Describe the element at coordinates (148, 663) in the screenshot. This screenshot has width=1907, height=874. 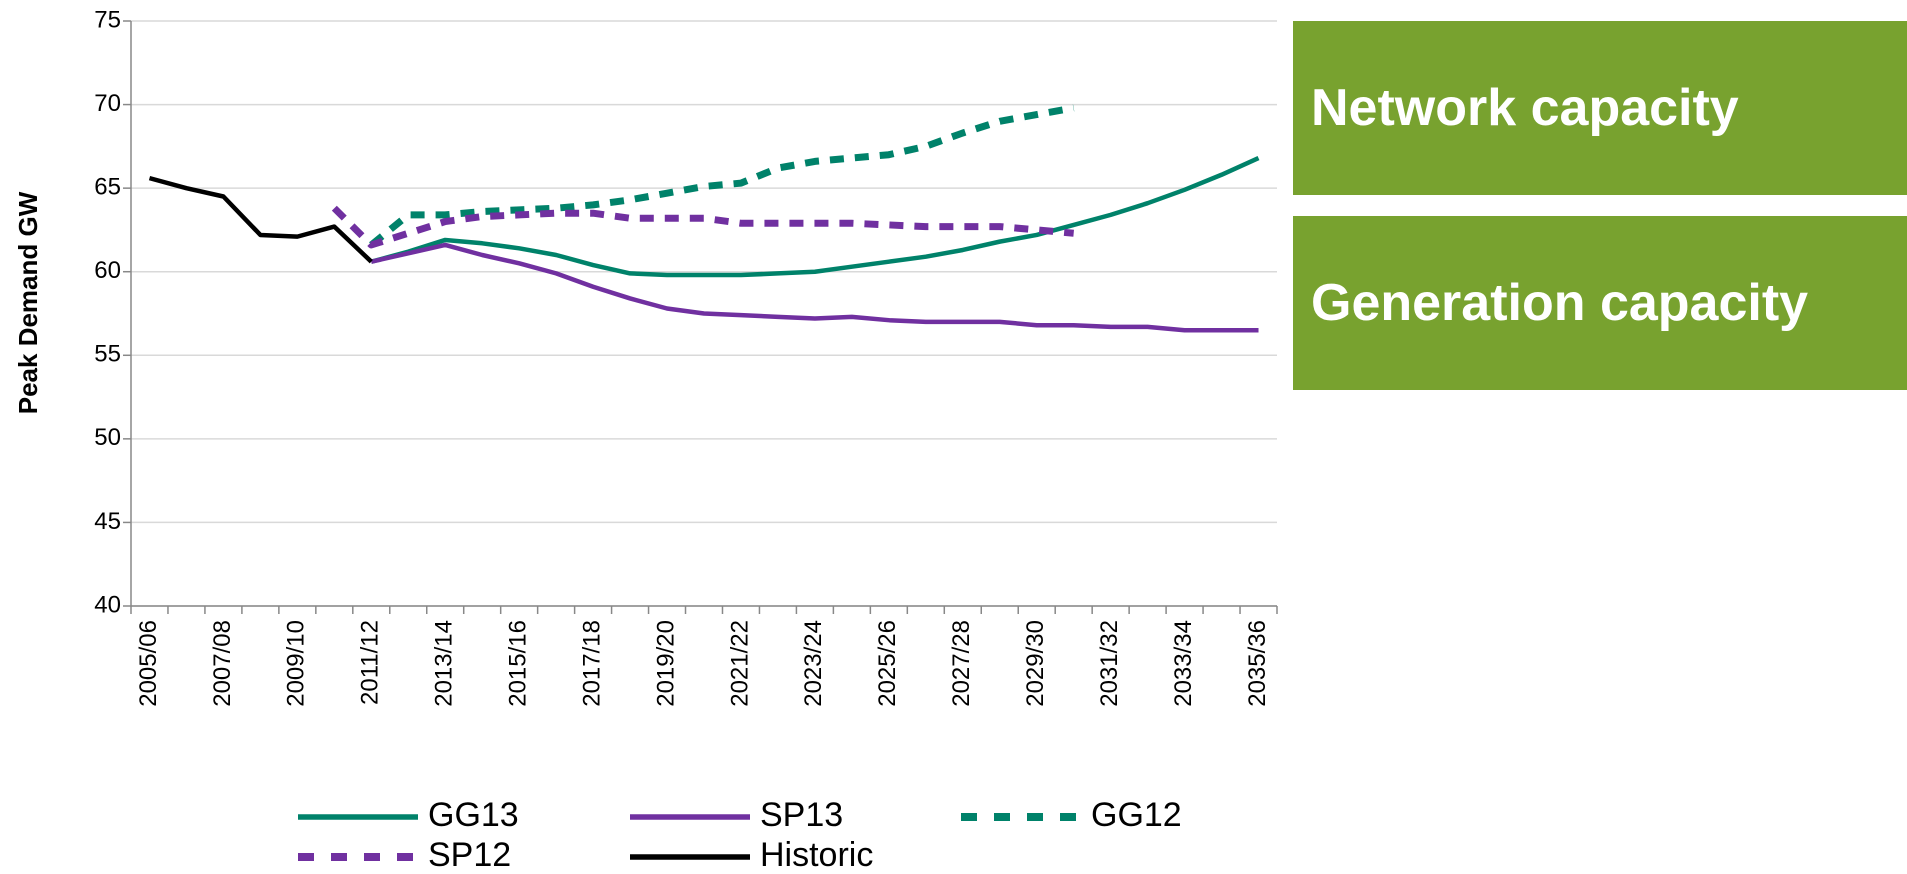
I see `x-tick-label: 2005/06` at that location.